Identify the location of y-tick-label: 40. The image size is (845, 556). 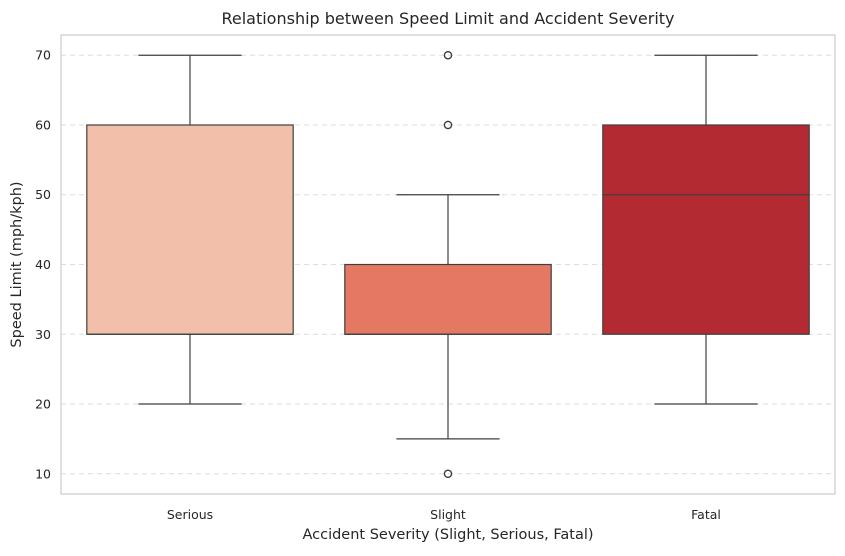
(43, 264).